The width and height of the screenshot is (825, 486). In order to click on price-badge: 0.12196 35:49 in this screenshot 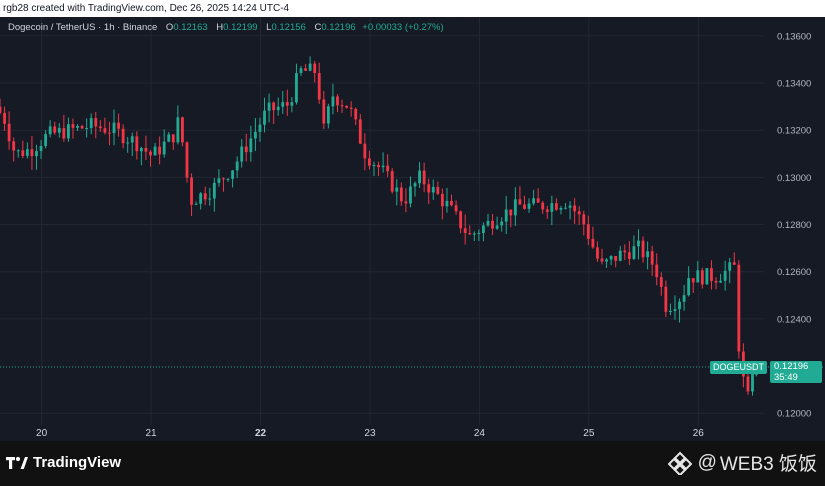, I will do `click(796, 372)`.